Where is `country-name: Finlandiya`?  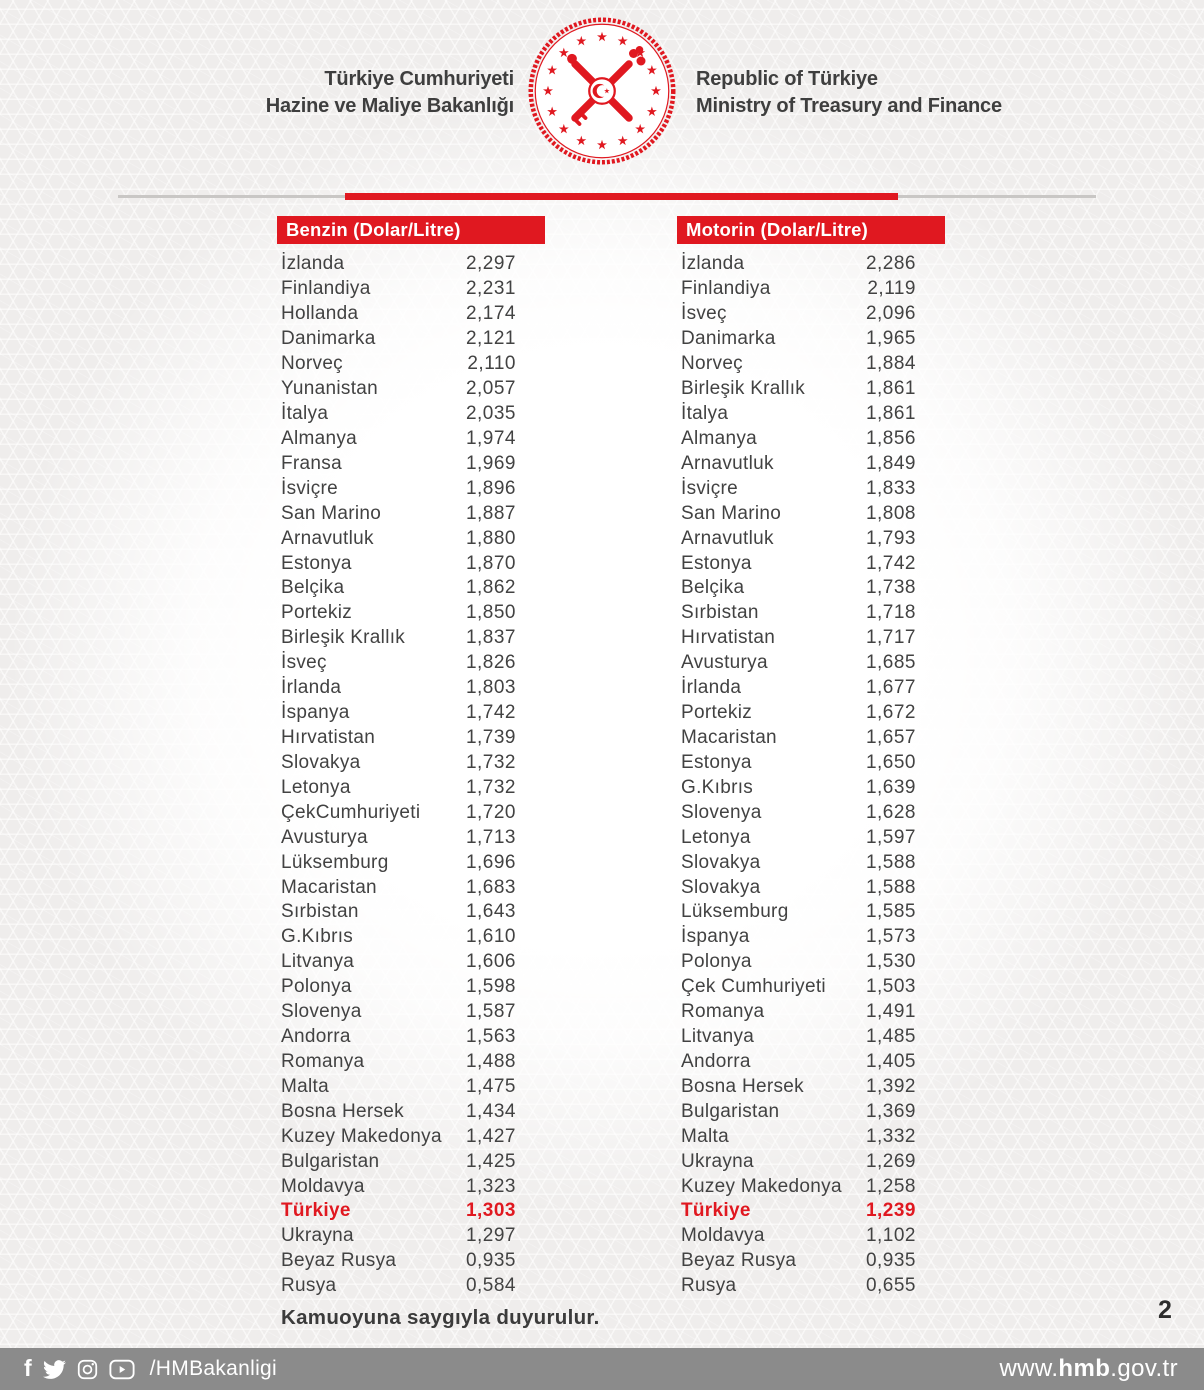
country-name: Finlandiya is located at coordinates (726, 289).